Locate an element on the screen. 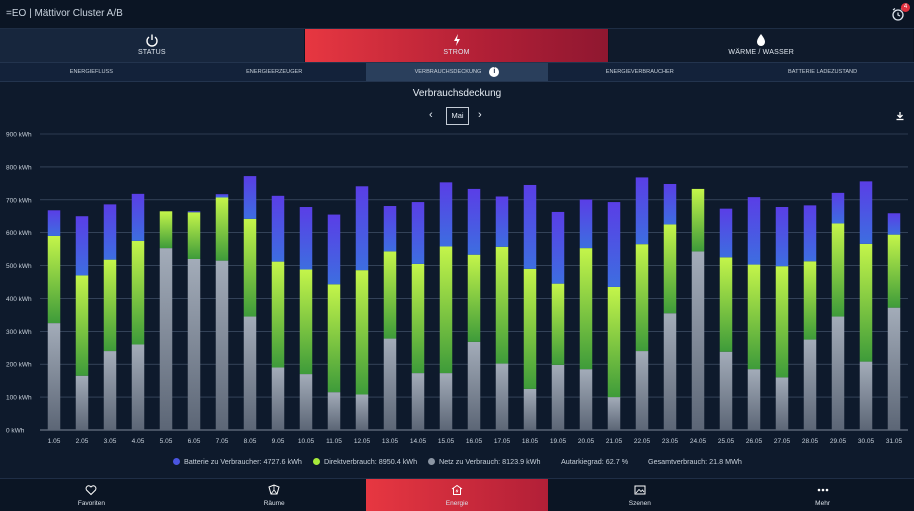 The image size is (914, 511). tab-waerme-label: WÄRME / WASSER is located at coordinates (761, 52).